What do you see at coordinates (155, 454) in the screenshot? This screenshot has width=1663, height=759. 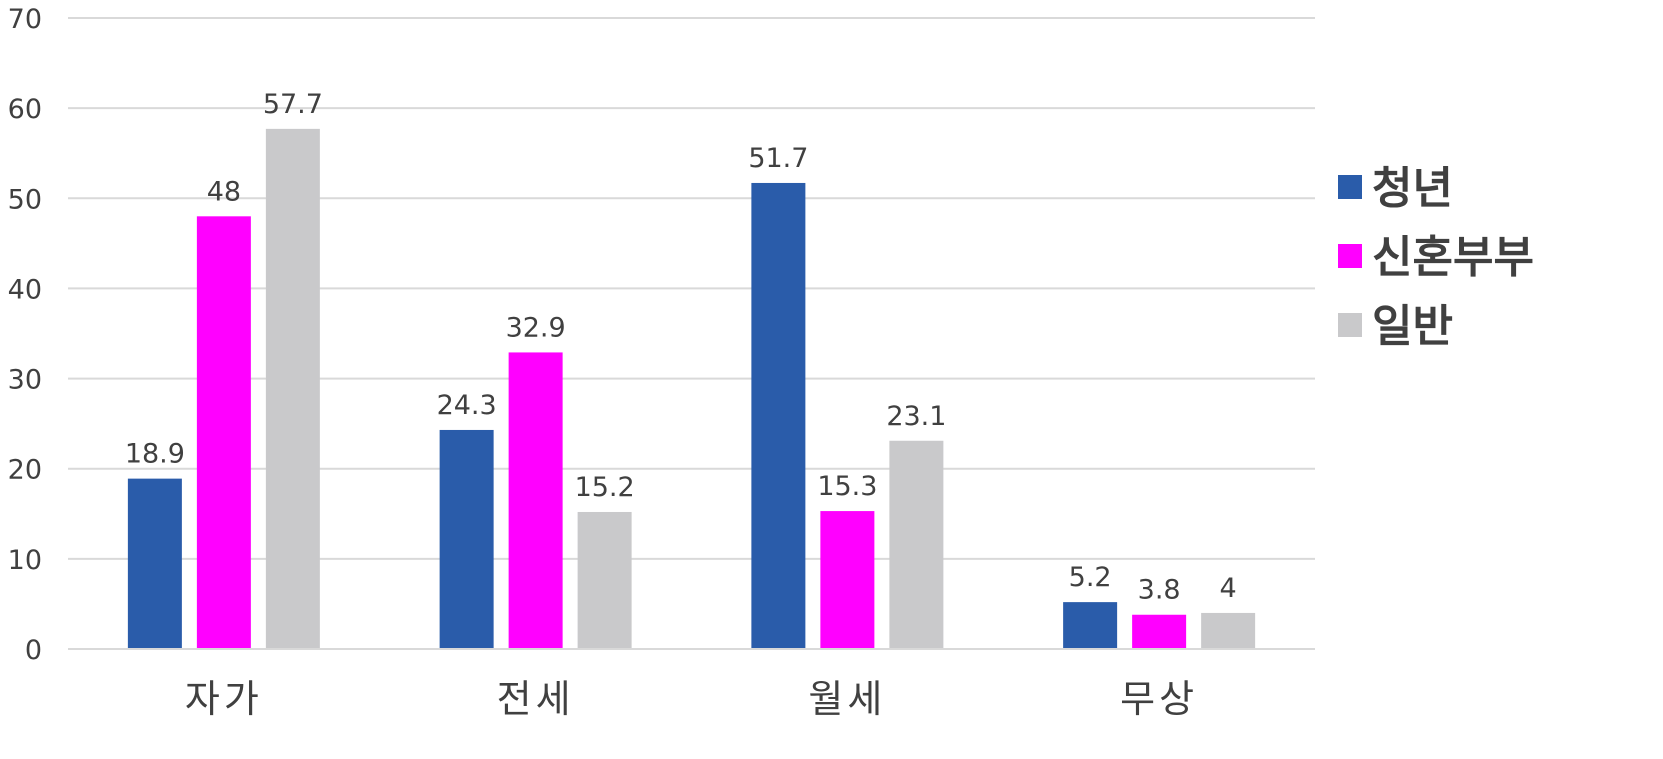 I see `data-label: 18.9` at bounding box center [155, 454].